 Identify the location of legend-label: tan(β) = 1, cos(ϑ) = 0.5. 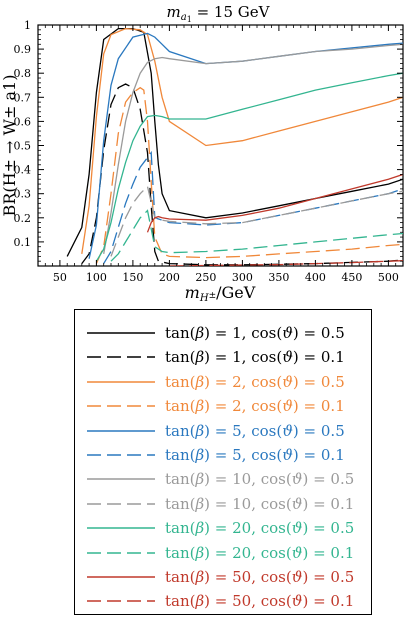
(255, 333).